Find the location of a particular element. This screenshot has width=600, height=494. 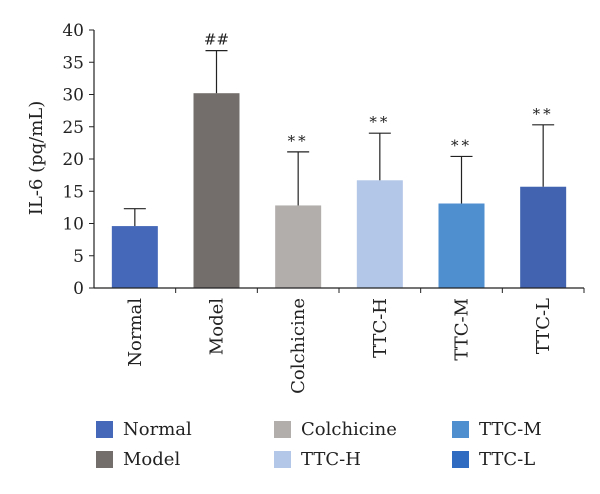

bar-colchicine is located at coordinates (298, 246).